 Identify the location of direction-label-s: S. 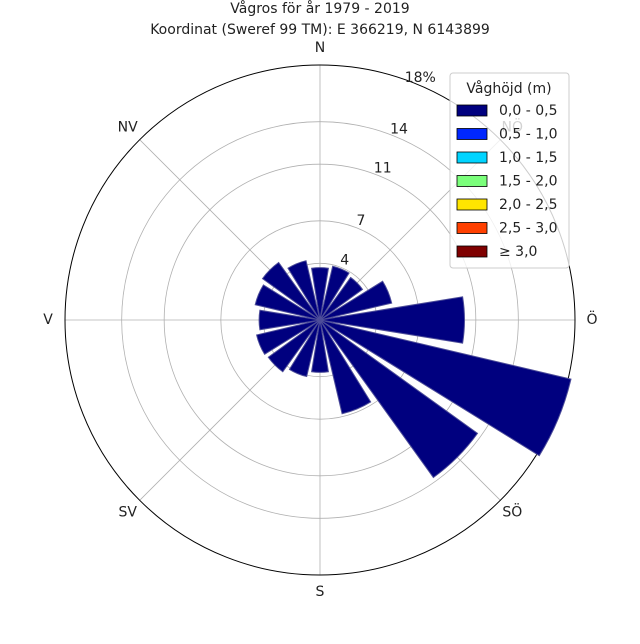
(320, 592).